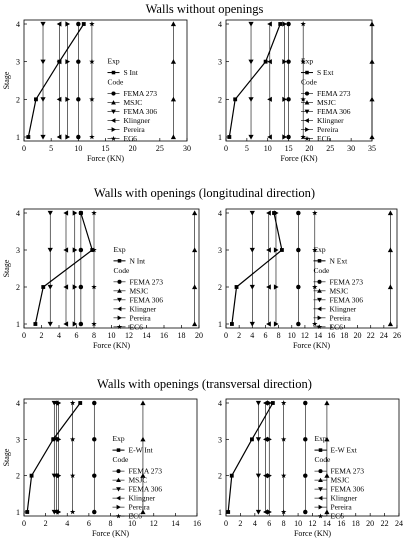 The height and width of the screenshot is (550, 409). Describe the element at coordinates (116, 82) in the screenshot. I see `legend-code-title: Code` at that location.